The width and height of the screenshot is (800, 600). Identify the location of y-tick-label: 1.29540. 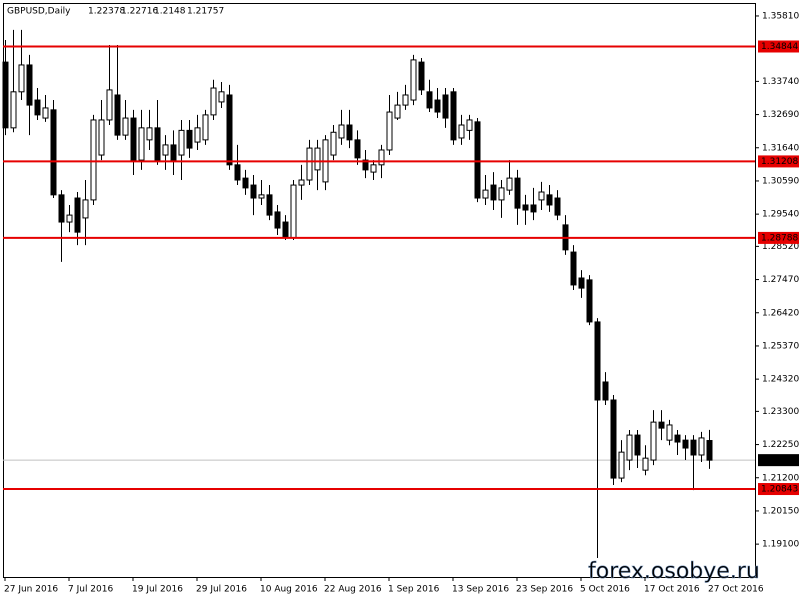
(780, 215).